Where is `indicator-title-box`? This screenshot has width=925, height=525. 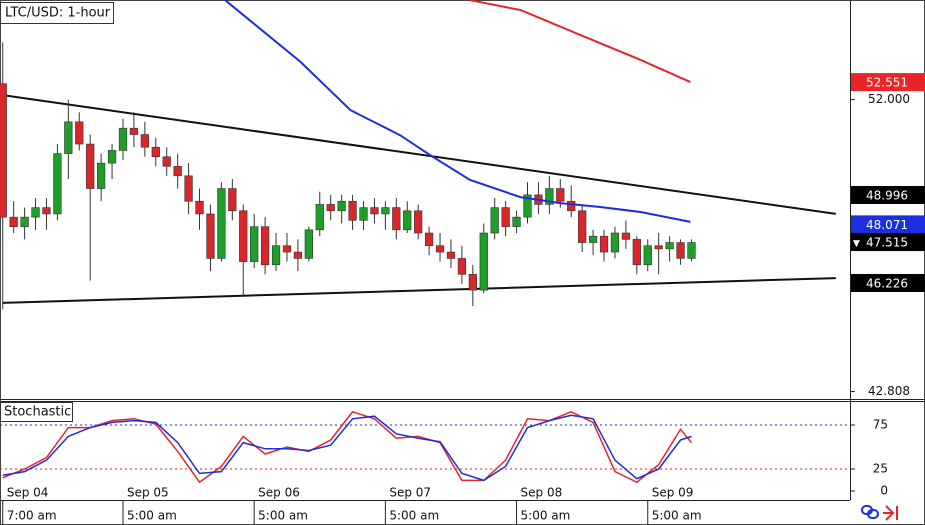
indicator-title-box is located at coordinates (36, 412).